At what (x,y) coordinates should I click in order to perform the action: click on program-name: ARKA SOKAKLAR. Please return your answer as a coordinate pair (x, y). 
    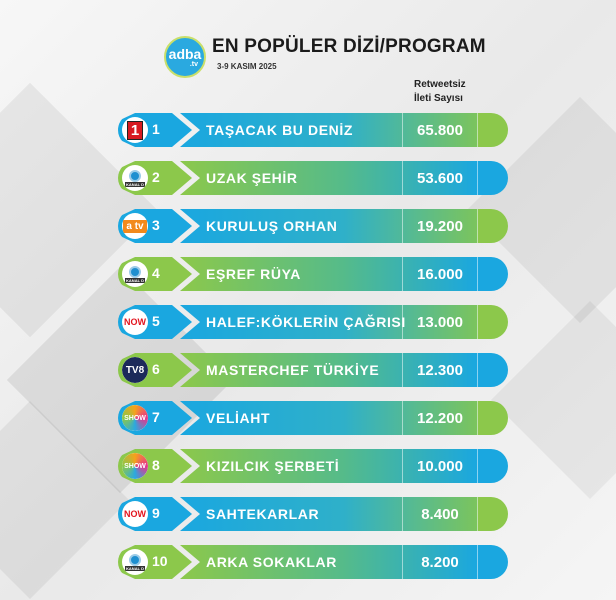
    Looking at the image, I should click on (271, 562).